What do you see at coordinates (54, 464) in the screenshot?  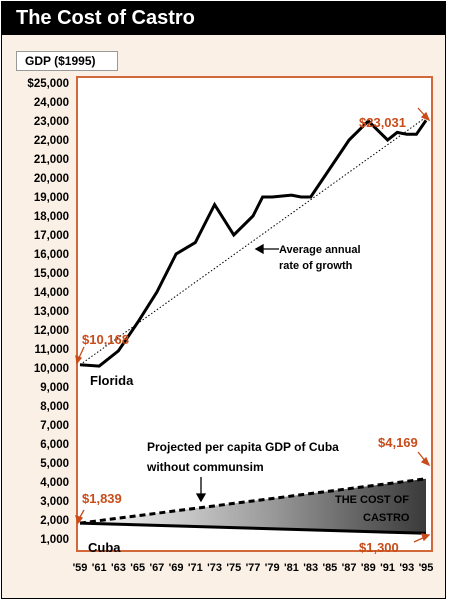 I see `y-tick-label: 5,000` at bounding box center [54, 464].